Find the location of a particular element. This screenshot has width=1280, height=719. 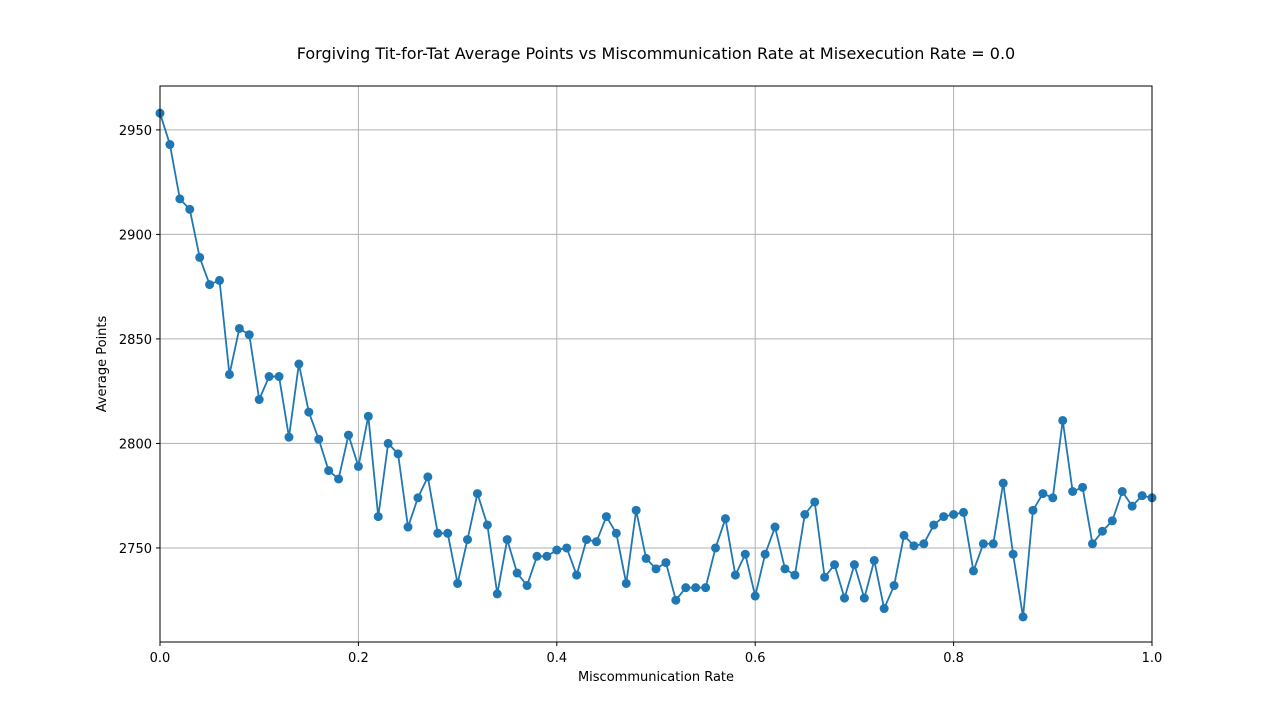

x-tick-label: 0.0 is located at coordinates (160, 658).